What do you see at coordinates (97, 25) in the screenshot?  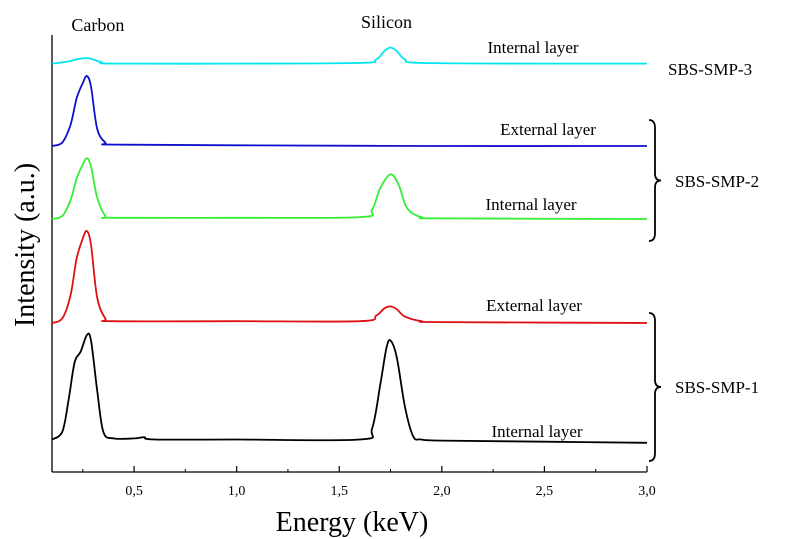 I see `peak-annotation-1: Carbon` at bounding box center [97, 25].